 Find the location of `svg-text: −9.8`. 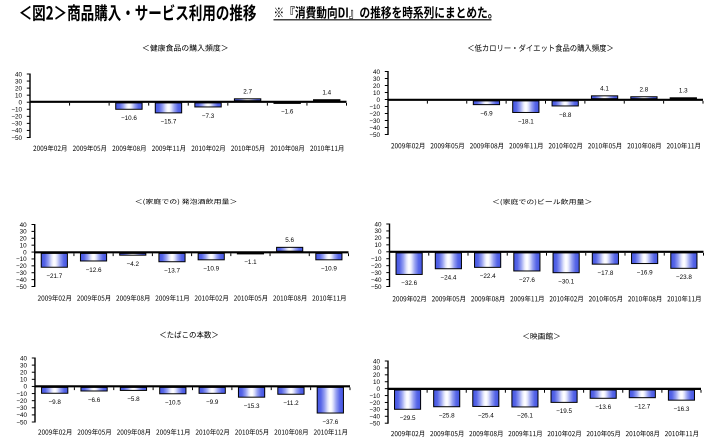

svg-text: −9.8 is located at coordinates (54, 402).